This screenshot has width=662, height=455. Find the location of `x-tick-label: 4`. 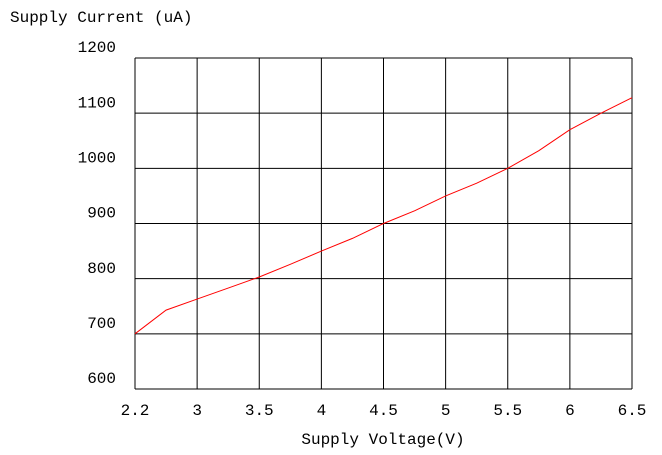

x-tick-label: 4 is located at coordinates (322, 411).